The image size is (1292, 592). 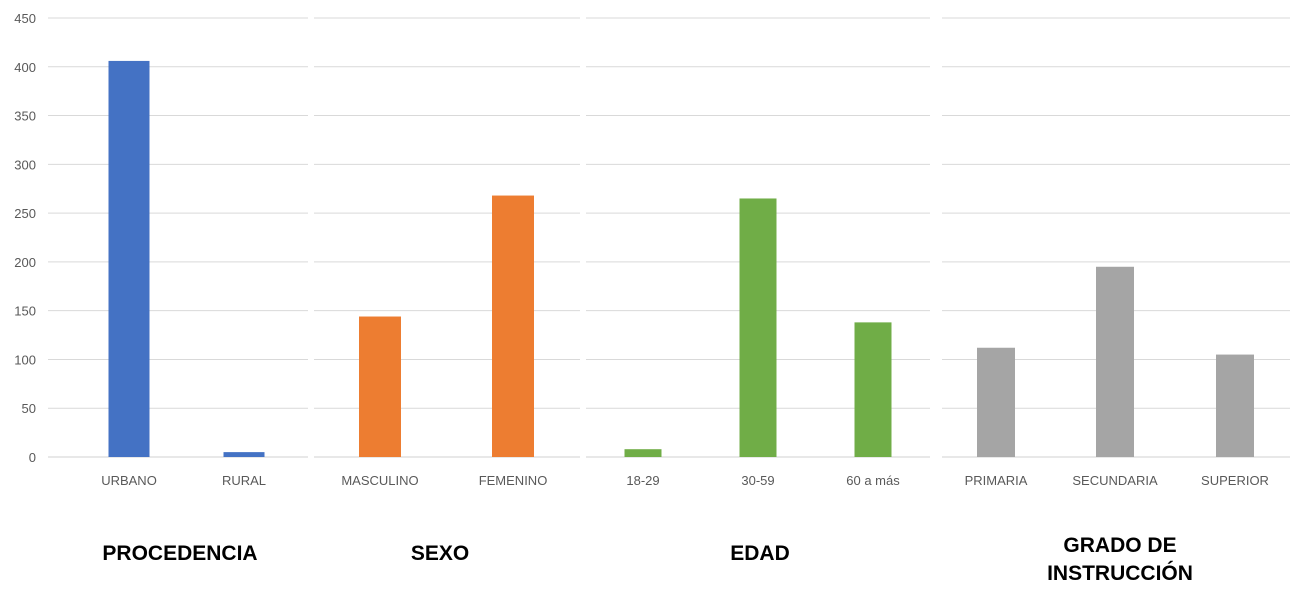 What do you see at coordinates (1115, 480) in the screenshot?
I see `category-label: SECUNDARIA` at bounding box center [1115, 480].